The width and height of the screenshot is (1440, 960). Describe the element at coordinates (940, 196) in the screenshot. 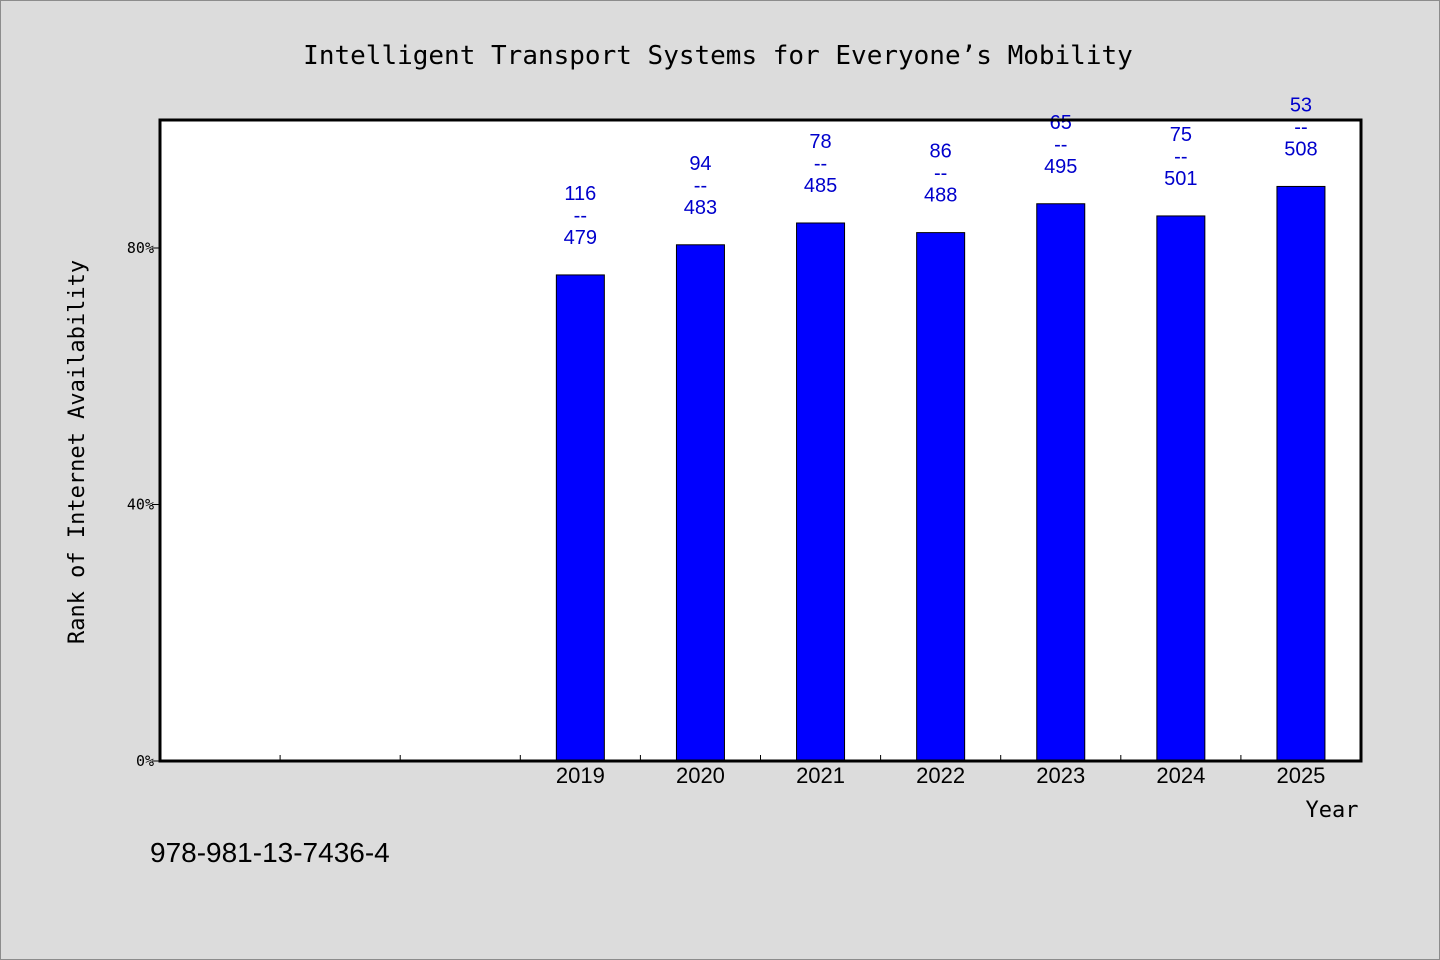

I see `data-label-bottom-2022: 488` at that location.